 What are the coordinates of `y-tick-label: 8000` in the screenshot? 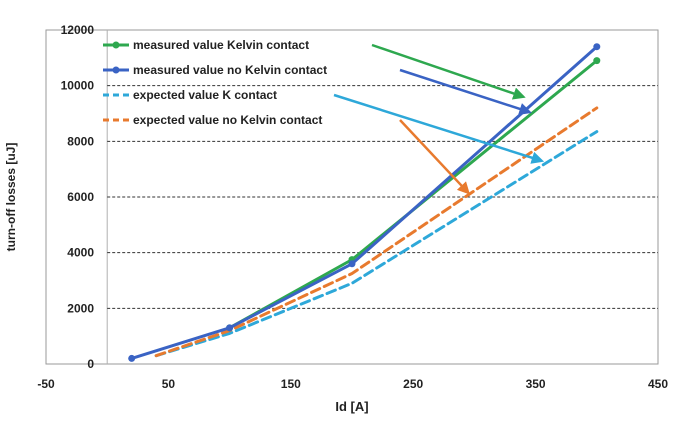 It's located at (80, 141).